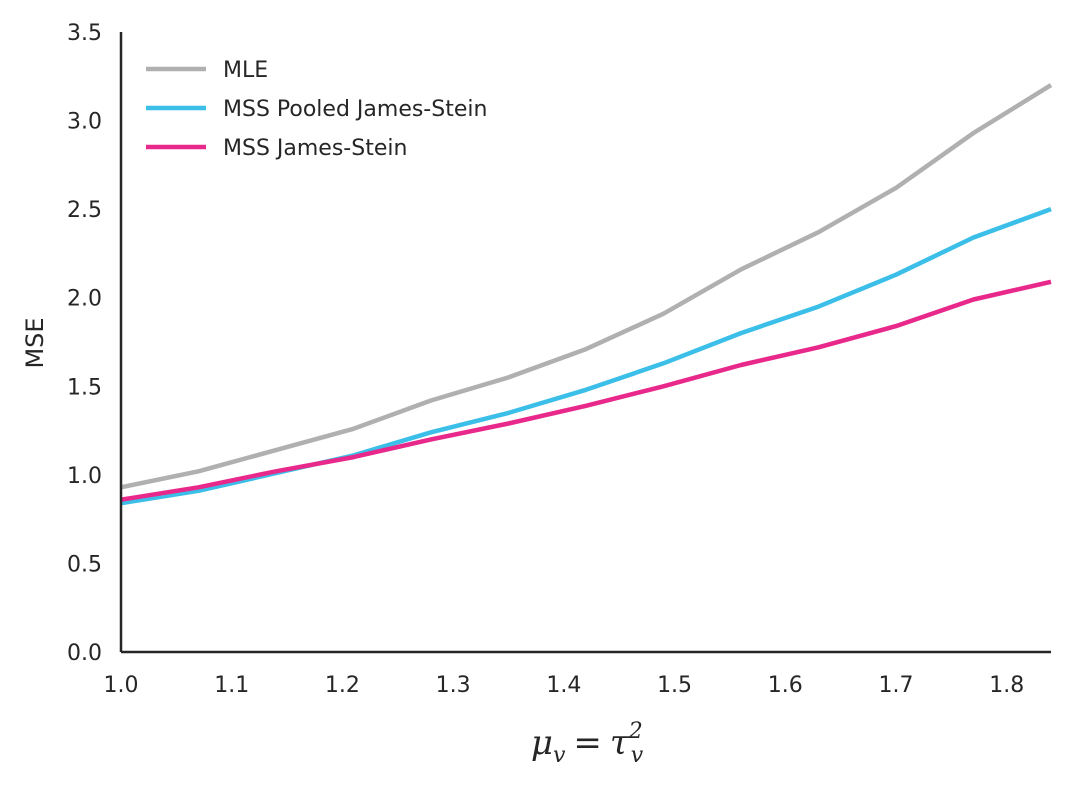 The width and height of the screenshot is (1070, 785). What do you see at coordinates (231, 685) in the screenshot?
I see `x-tick-label: 1.1` at bounding box center [231, 685].